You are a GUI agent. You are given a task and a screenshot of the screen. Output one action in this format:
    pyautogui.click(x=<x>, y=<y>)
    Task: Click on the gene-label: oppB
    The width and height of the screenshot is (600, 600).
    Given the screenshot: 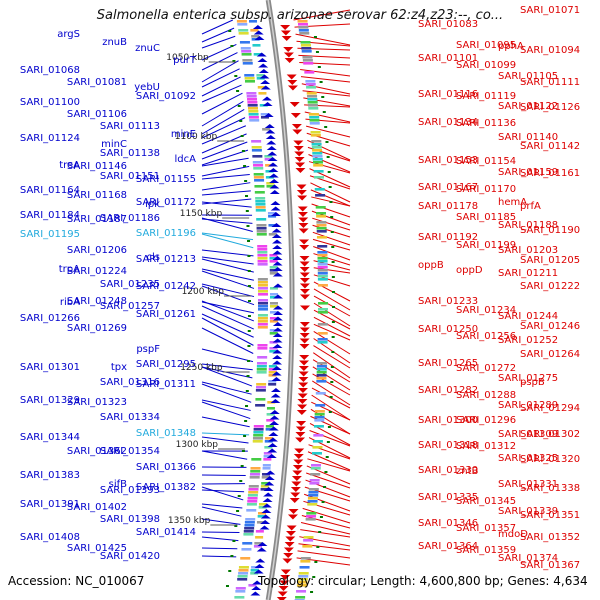 What is the action you would take?
    pyautogui.click(x=431, y=265)
    